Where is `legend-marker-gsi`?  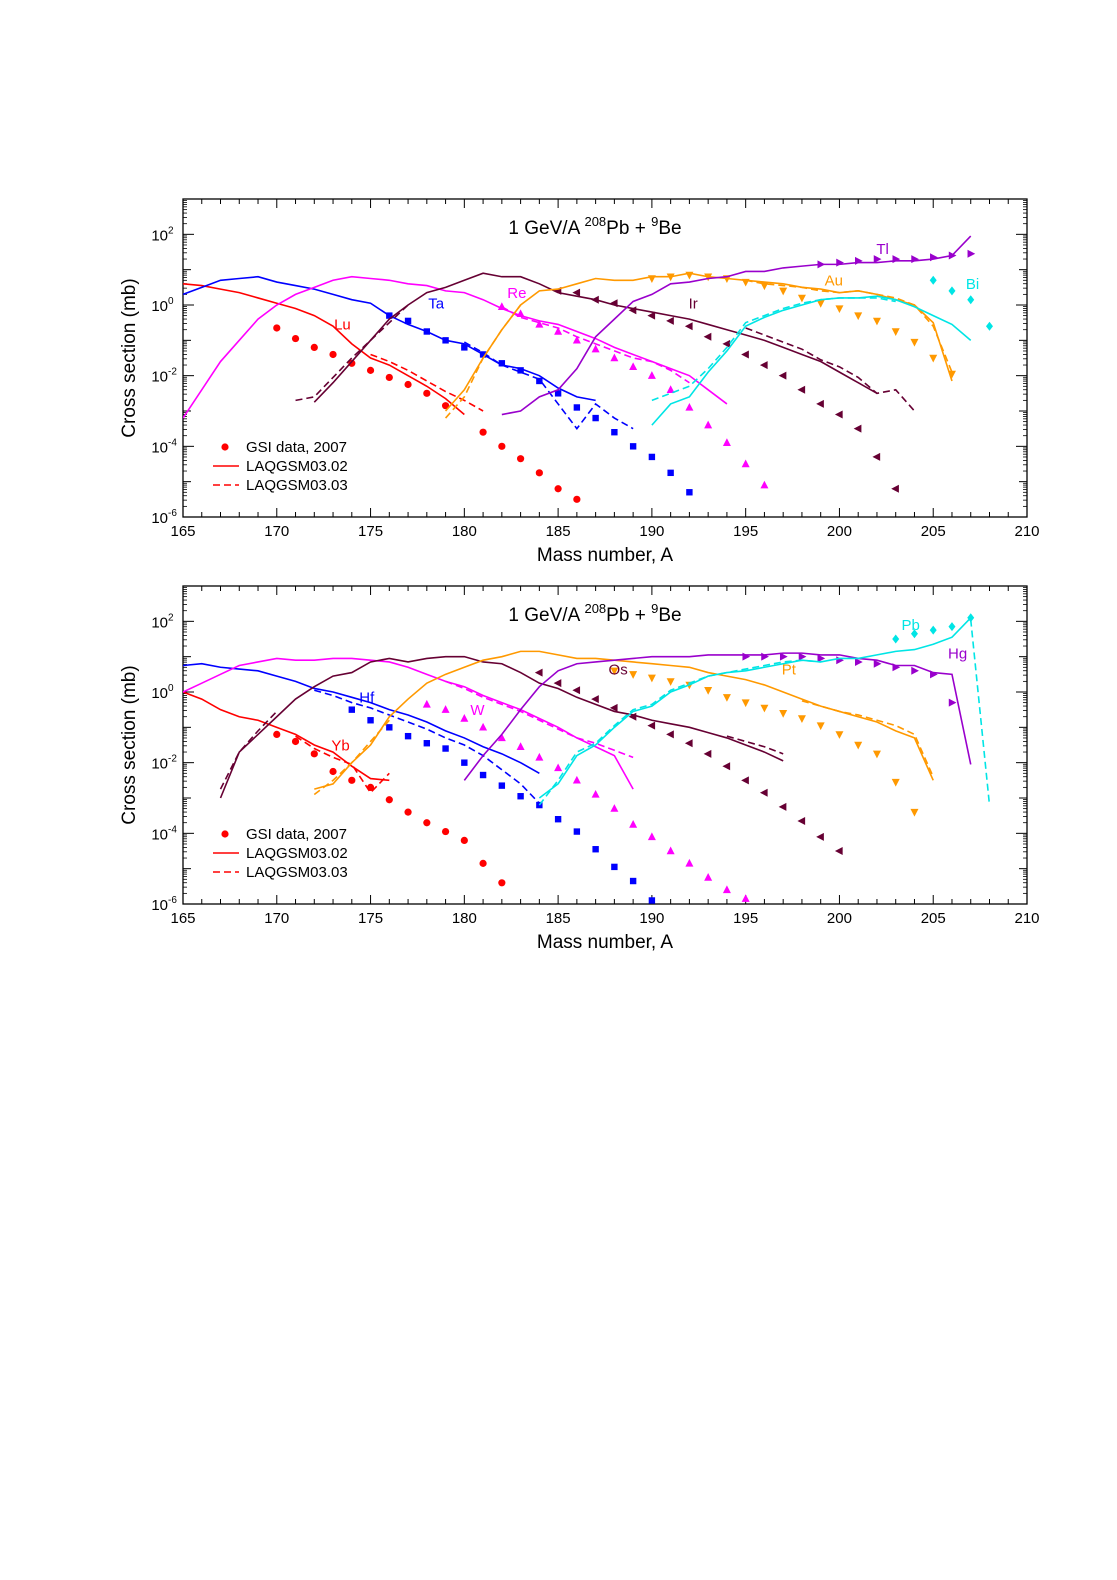
legend-marker-gsi is located at coordinates (225, 834).